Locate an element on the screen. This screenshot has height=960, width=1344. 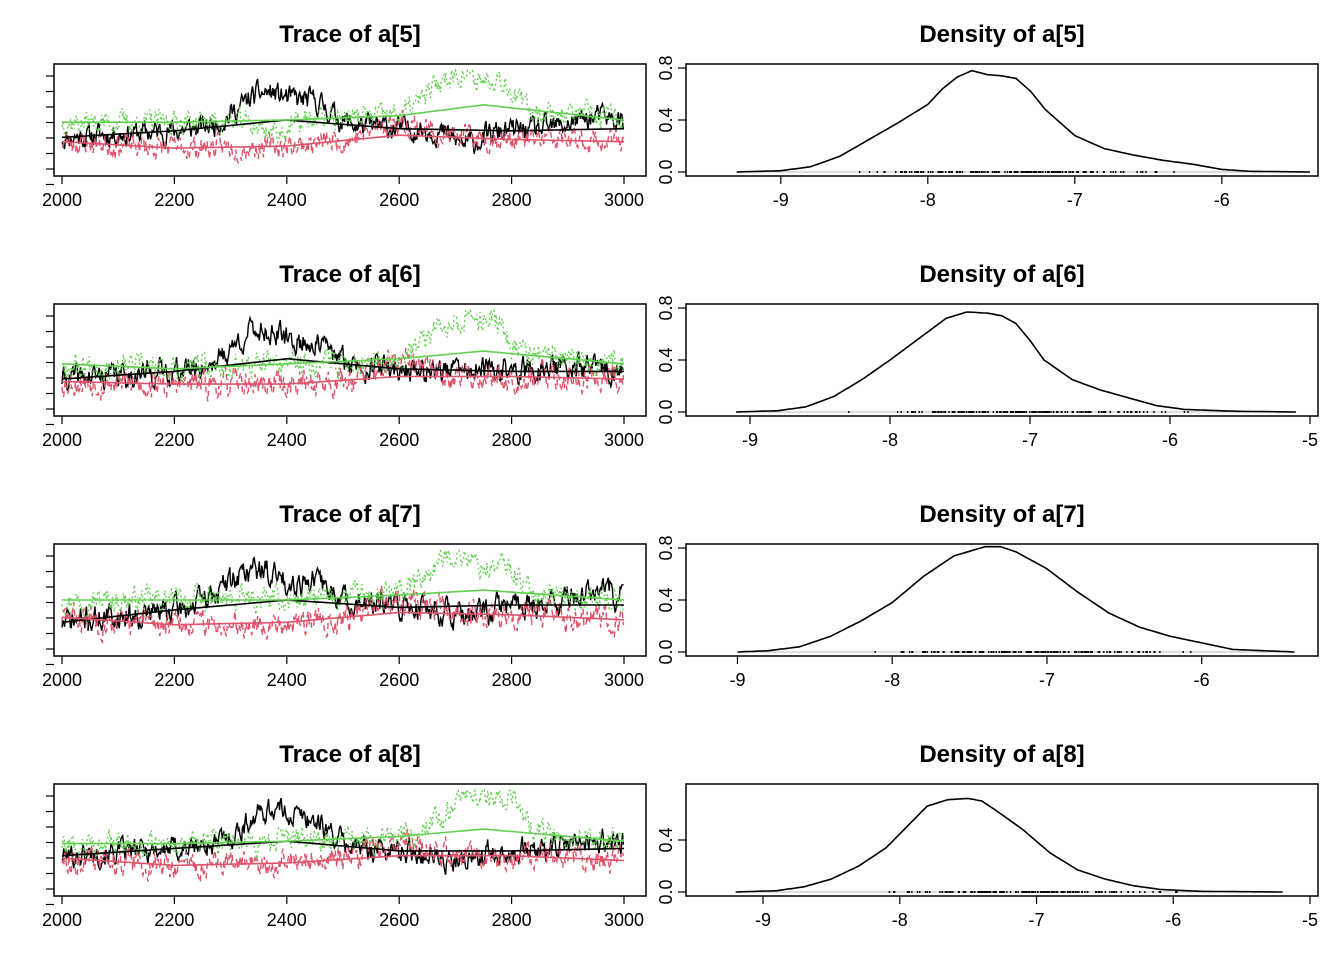
panel-title: Density of a[5] is located at coordinates (1001, 34).